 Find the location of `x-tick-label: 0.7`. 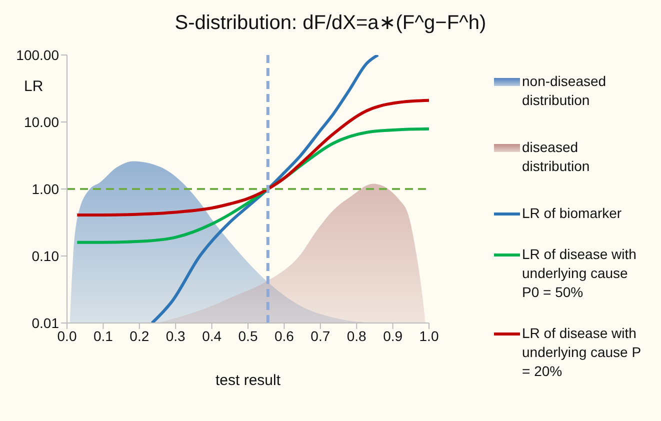

x-tick-label: 0.7 is located at coordinates (320, 336).